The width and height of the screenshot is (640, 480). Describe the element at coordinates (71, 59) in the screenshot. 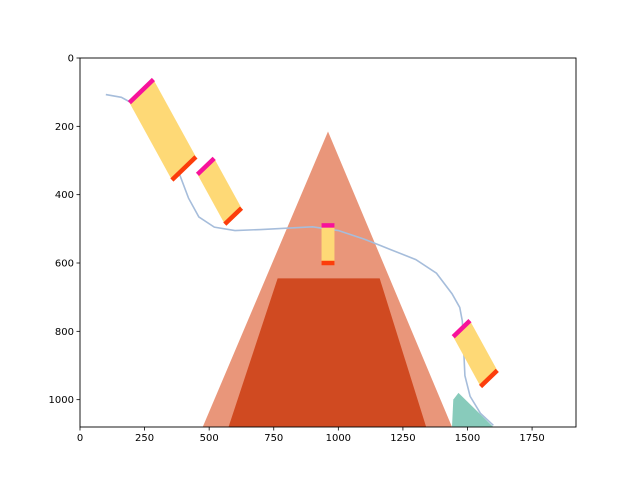

I see `y-tick-label: 0` at that location.